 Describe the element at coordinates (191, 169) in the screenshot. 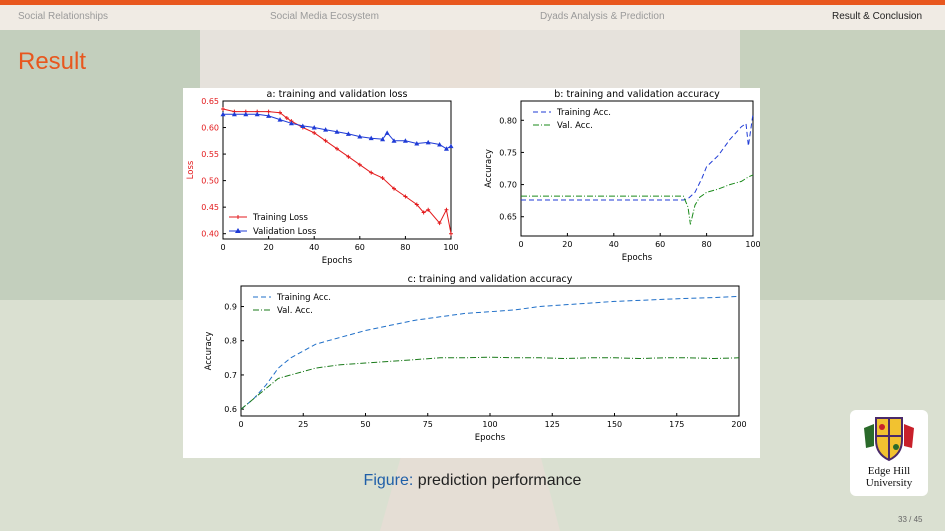

I see `chart-a-ylabel: Loss` at that location.